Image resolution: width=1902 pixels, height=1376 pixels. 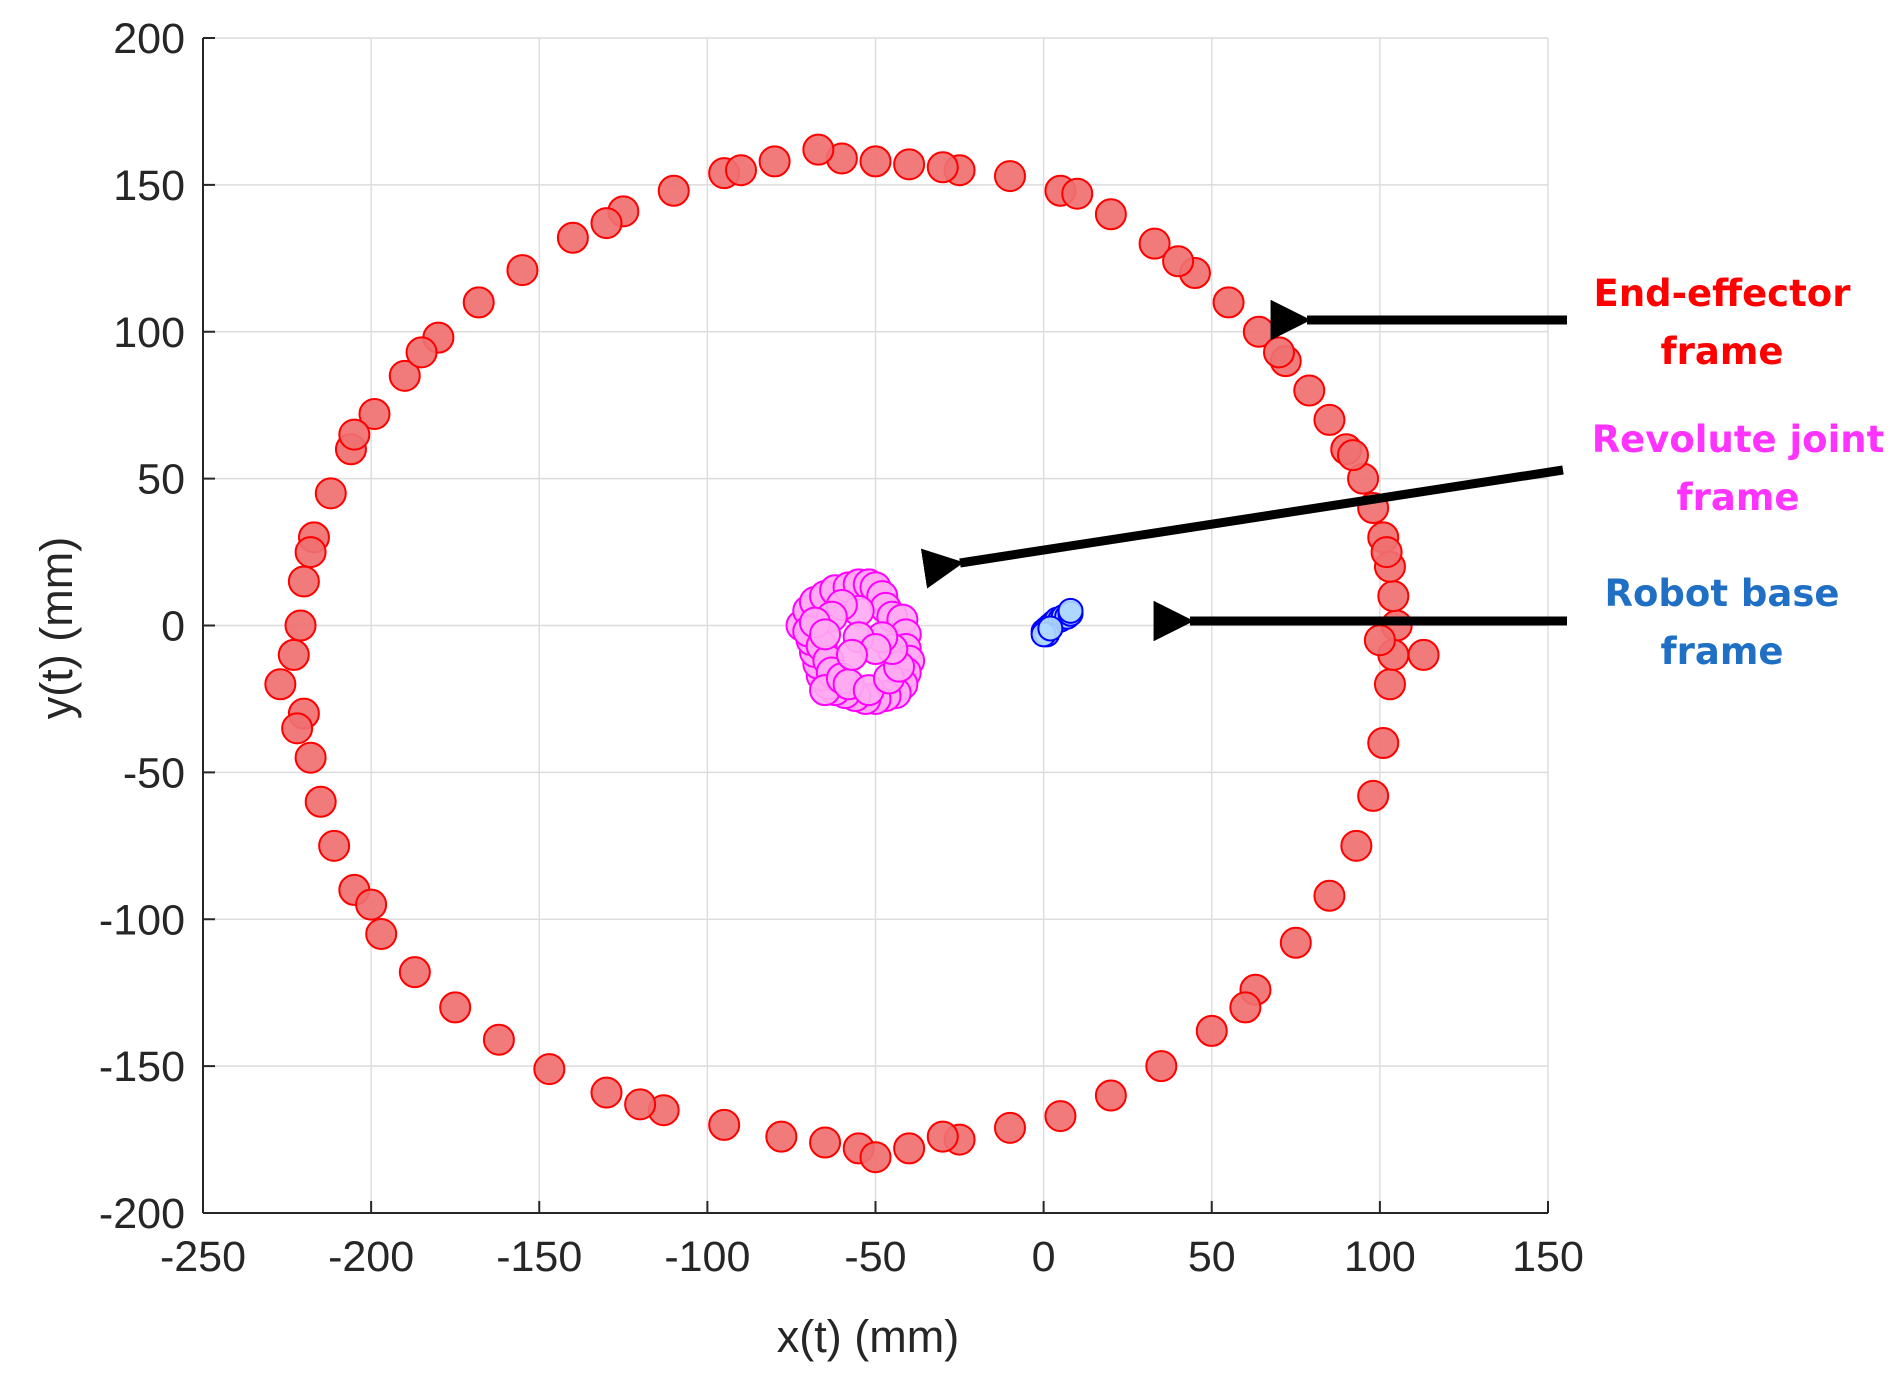 What do you see at coordinates (149, 39) in the screenshot?
I see `y-tick-label-0: 200` at bounding box center [149, 39].